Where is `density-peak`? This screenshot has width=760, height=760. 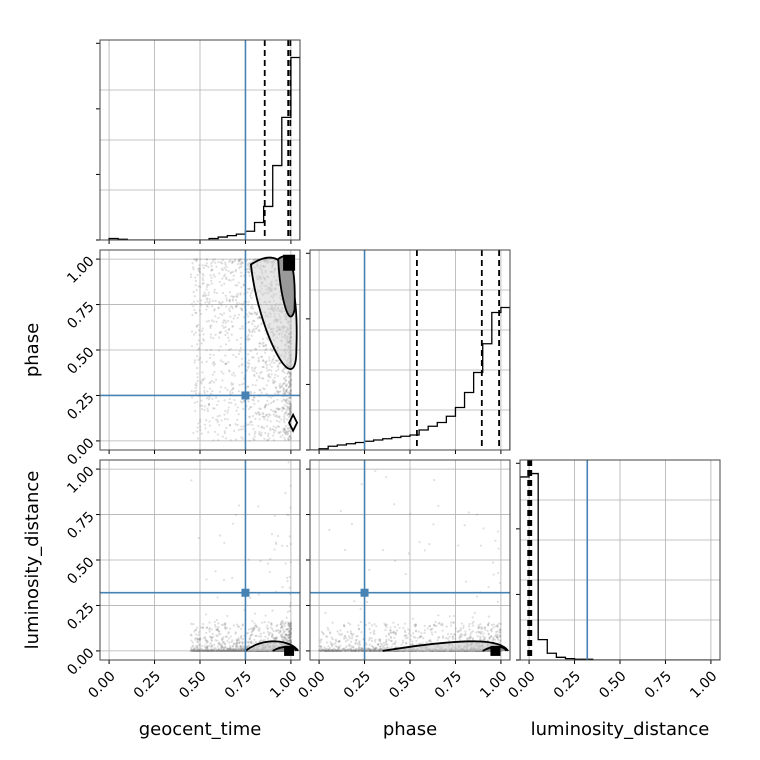 density-peak is located at coordinates (495, 650).